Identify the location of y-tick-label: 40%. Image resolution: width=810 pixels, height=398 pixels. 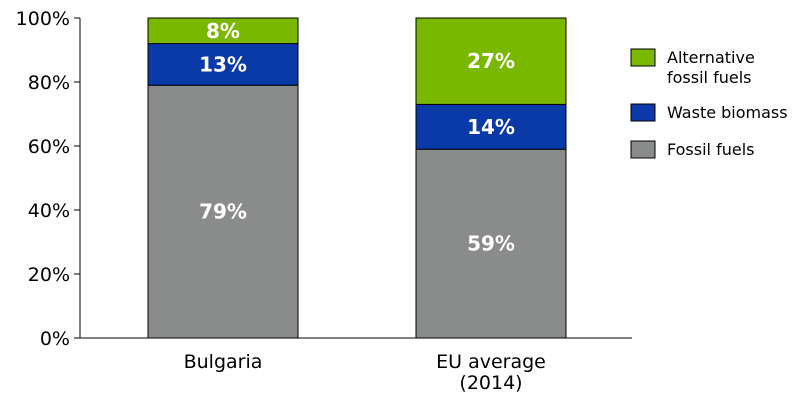
(49, 211).